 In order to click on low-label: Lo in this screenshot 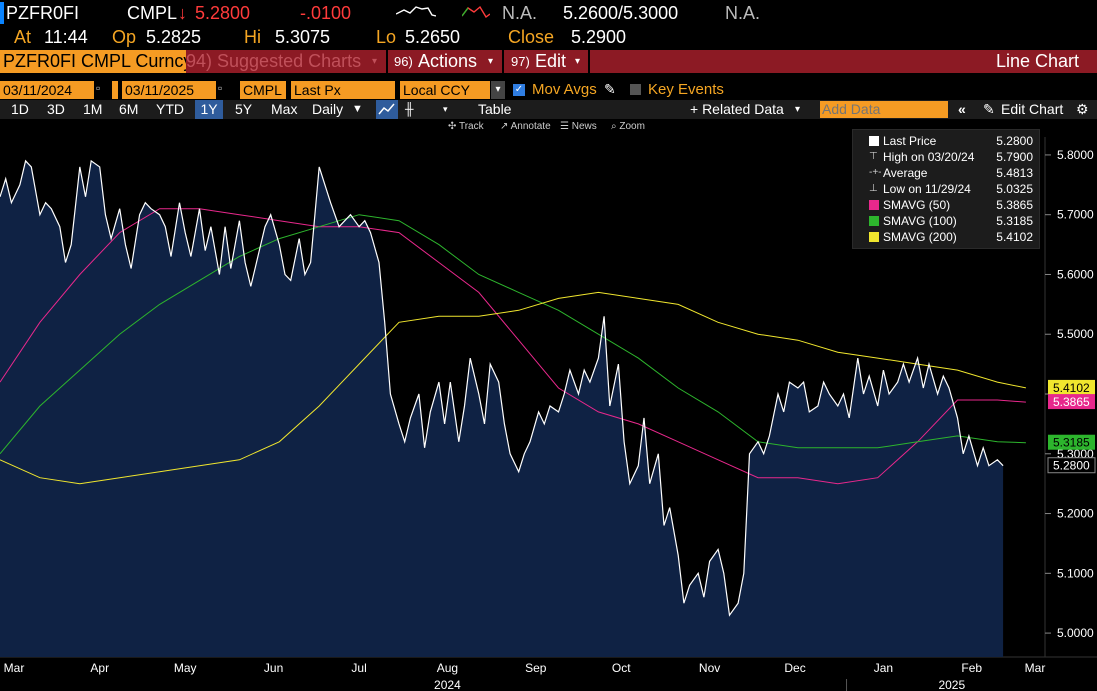, I will do `click(386, 37)`.